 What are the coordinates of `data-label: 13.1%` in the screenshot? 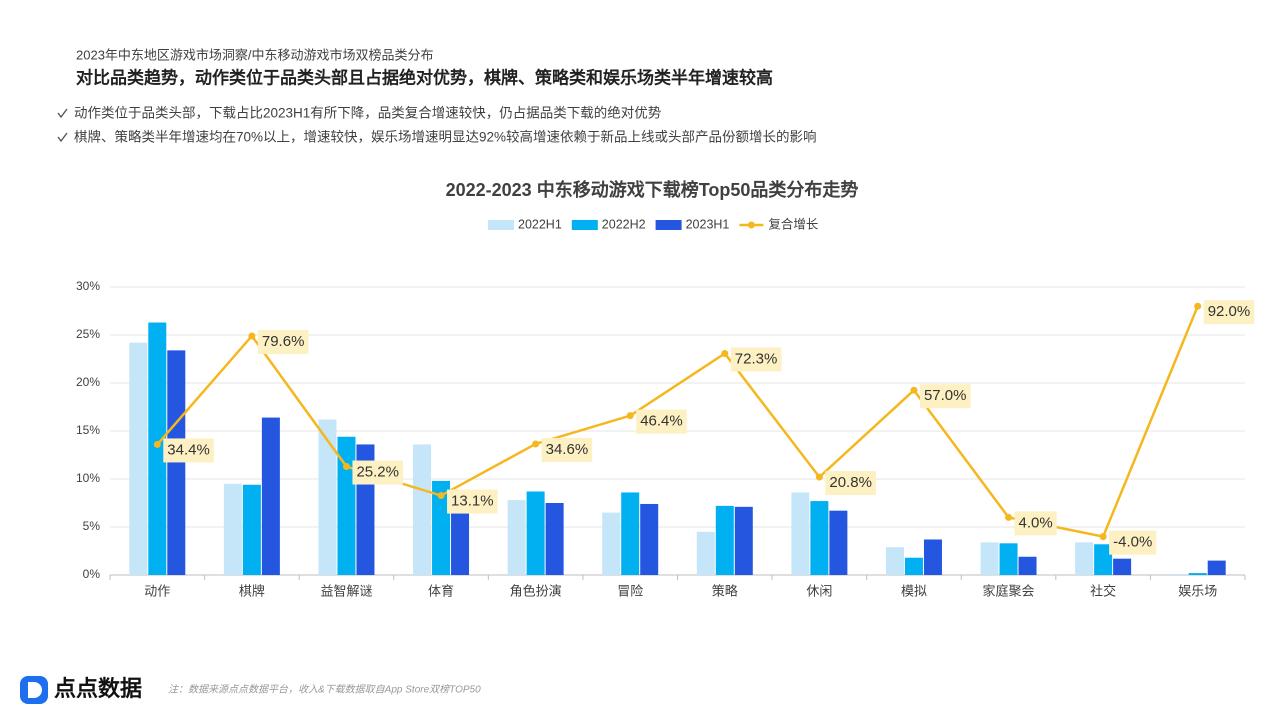 It's located at (472, 501).